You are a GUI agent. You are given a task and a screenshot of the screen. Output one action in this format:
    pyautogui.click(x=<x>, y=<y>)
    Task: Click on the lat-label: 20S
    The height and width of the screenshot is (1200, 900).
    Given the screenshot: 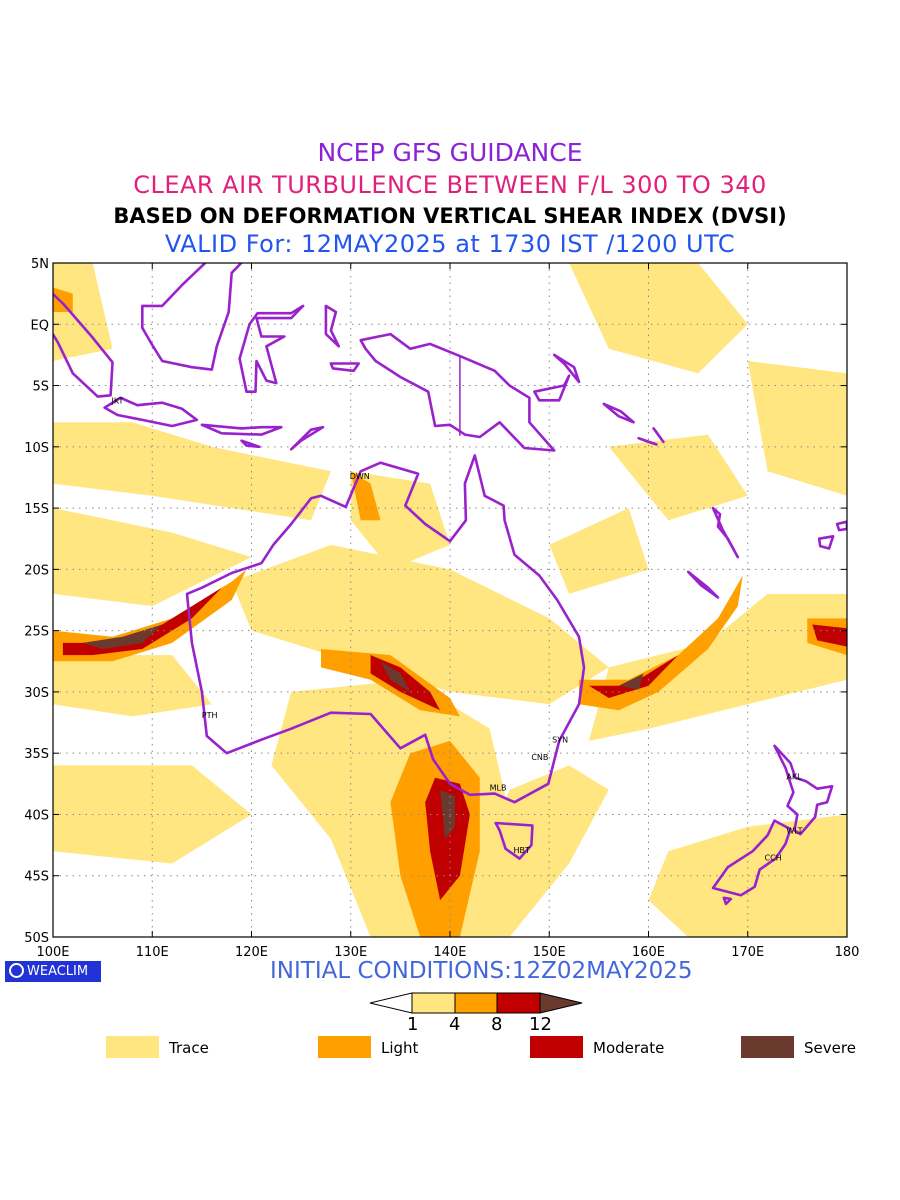 What is the action you would take?
    pyautogui.click(x=36, y=570)
    